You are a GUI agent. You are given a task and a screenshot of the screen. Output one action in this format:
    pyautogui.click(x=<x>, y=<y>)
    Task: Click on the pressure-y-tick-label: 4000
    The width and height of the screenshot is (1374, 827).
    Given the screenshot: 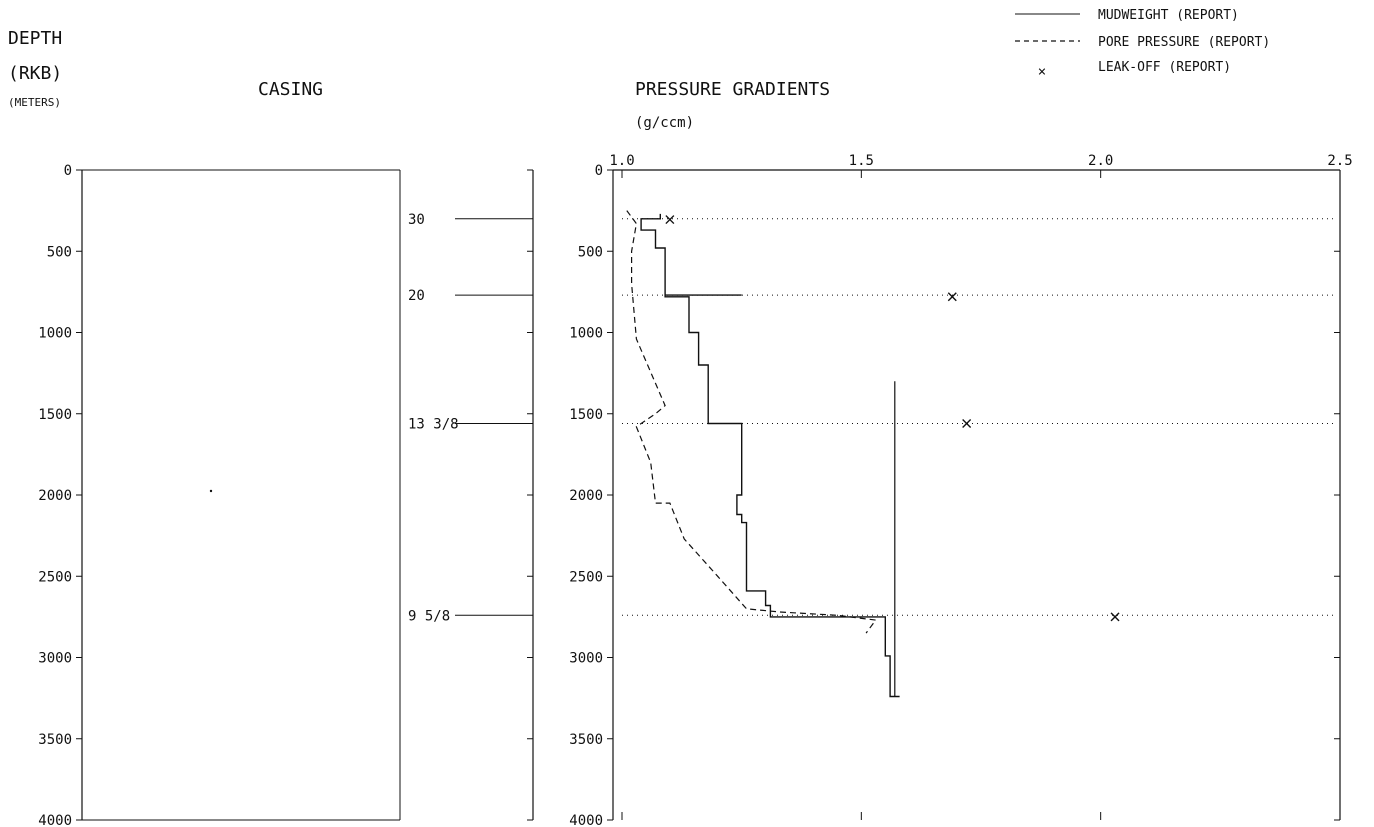 What is the action you would take?
    pyautogui.click(x=586, y=820)
    